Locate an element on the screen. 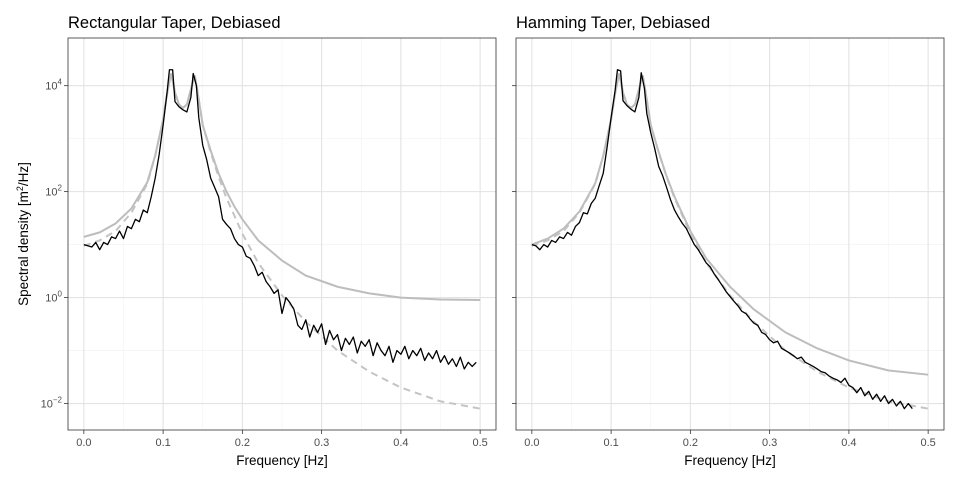 Image resolution: width=960 pixels, height=480 pixels. x-axis-ticks-rectangular: 0.0 0.1 0.2 0.3 0.4 0.5 is located at coordinates (282, 439).